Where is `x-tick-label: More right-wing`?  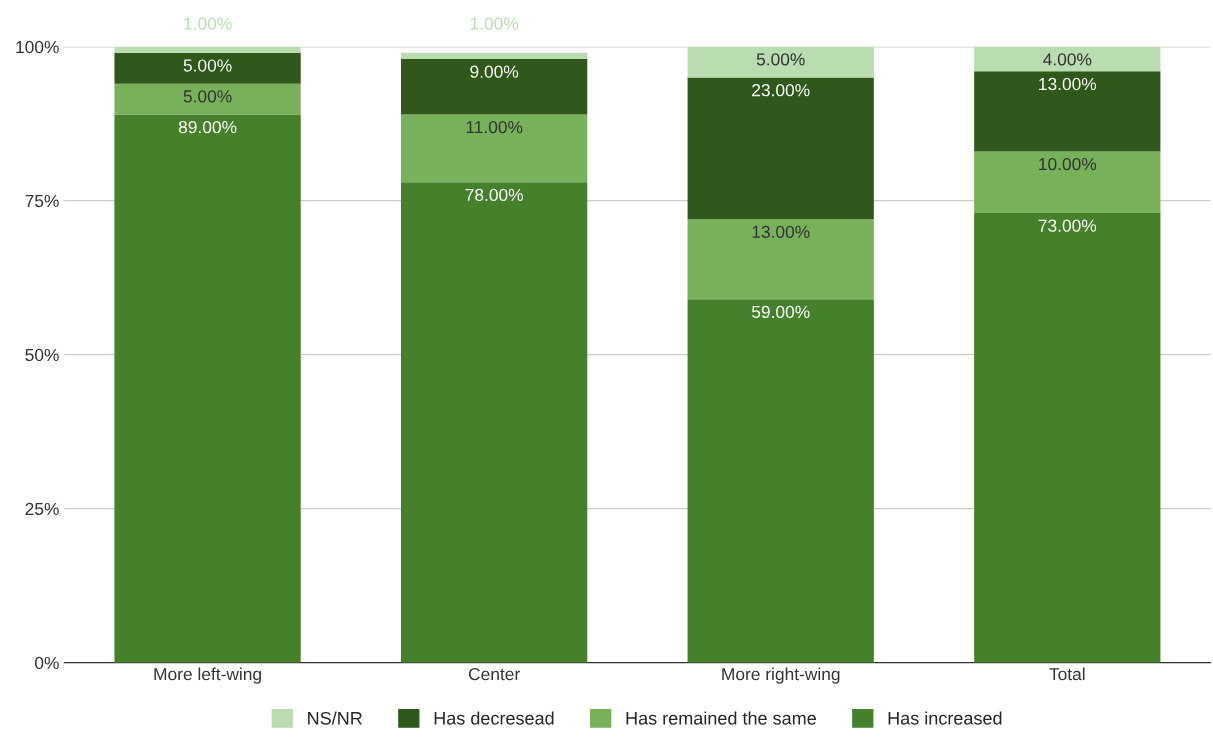
x-tick-label: More right-wing is located at coordinates (781, 675).